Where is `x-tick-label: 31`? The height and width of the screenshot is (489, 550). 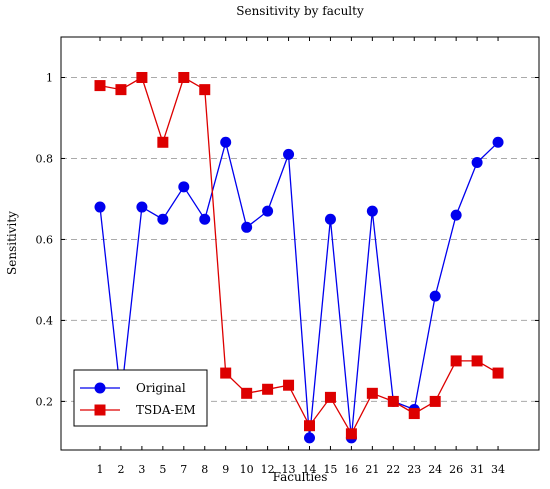 x-tick-label: 31 is located at coordinates (477, 469).